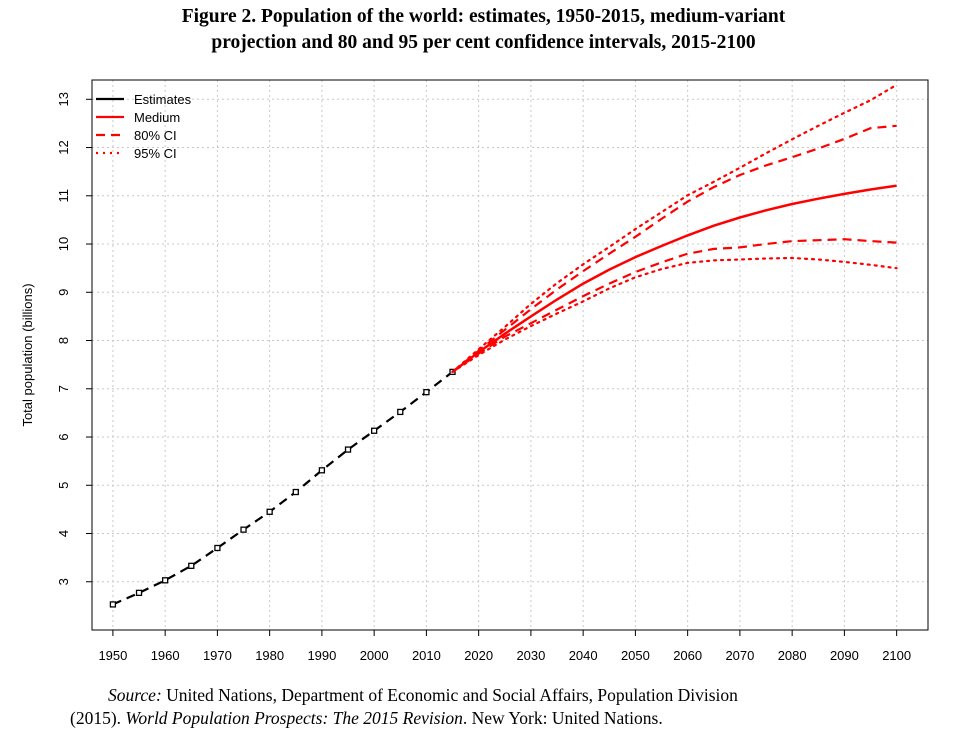  I want to click on source-publisher: . New York: United Nations., so click(562, 718).